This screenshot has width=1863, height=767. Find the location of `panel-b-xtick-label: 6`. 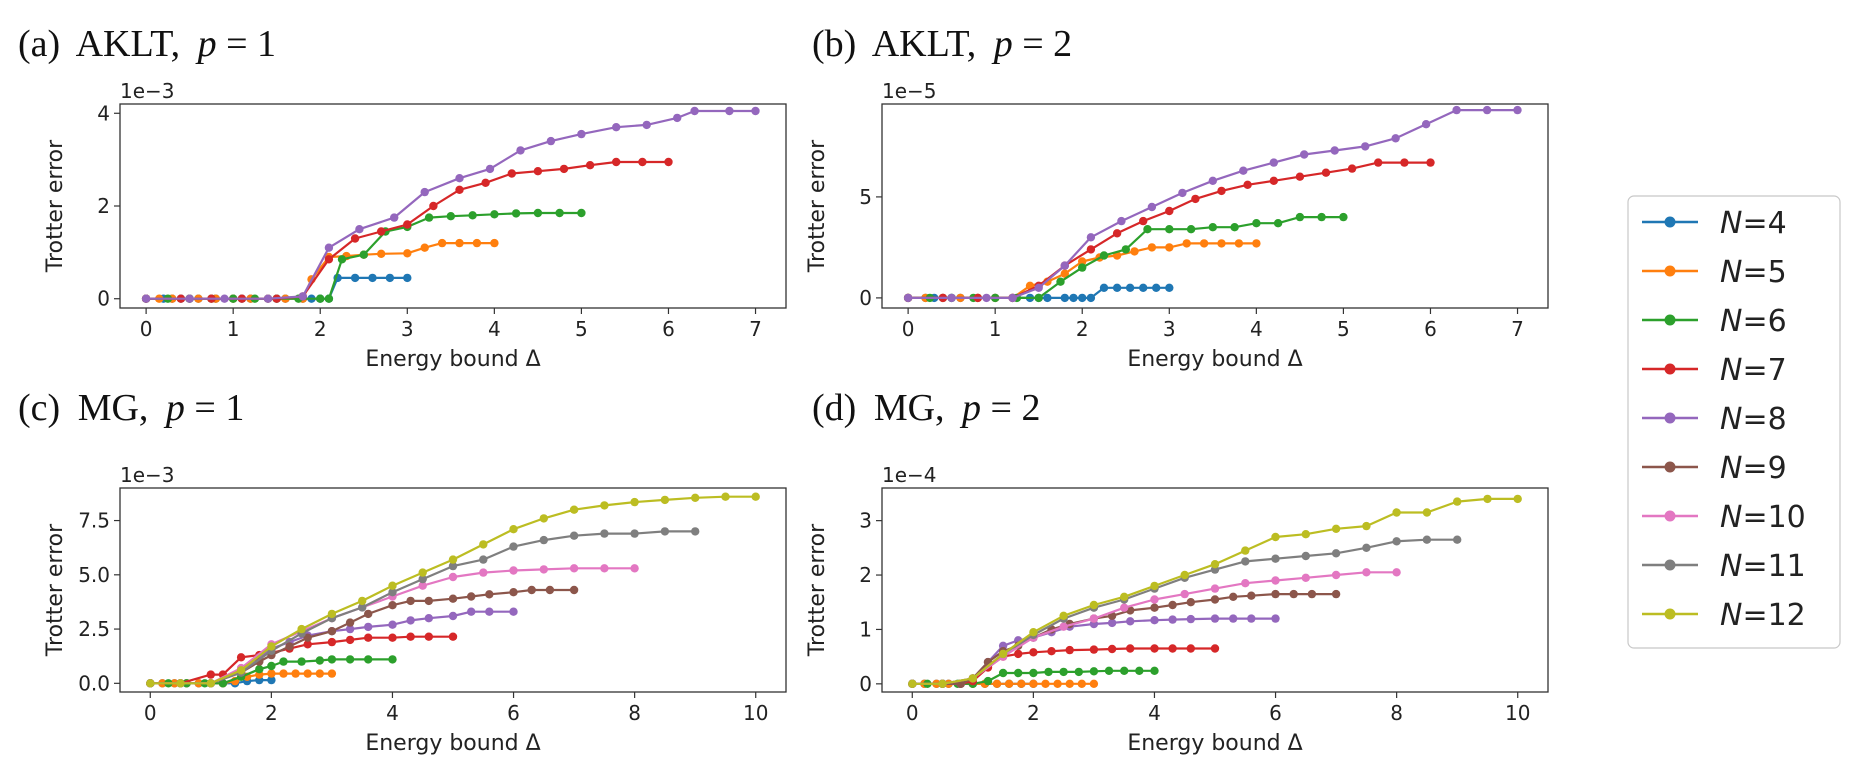

panel-b-xtick-label: 6 is located at coordinates (1430, 329).